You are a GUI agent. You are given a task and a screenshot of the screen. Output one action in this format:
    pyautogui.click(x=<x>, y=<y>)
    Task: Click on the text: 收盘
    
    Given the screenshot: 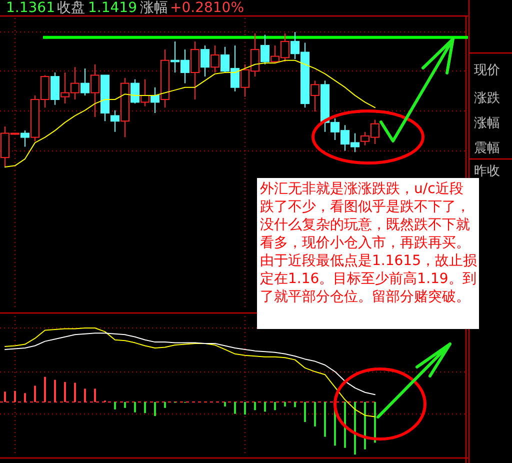 What is the action you would take?
    pyautogui.click(x=71, y=8)
    